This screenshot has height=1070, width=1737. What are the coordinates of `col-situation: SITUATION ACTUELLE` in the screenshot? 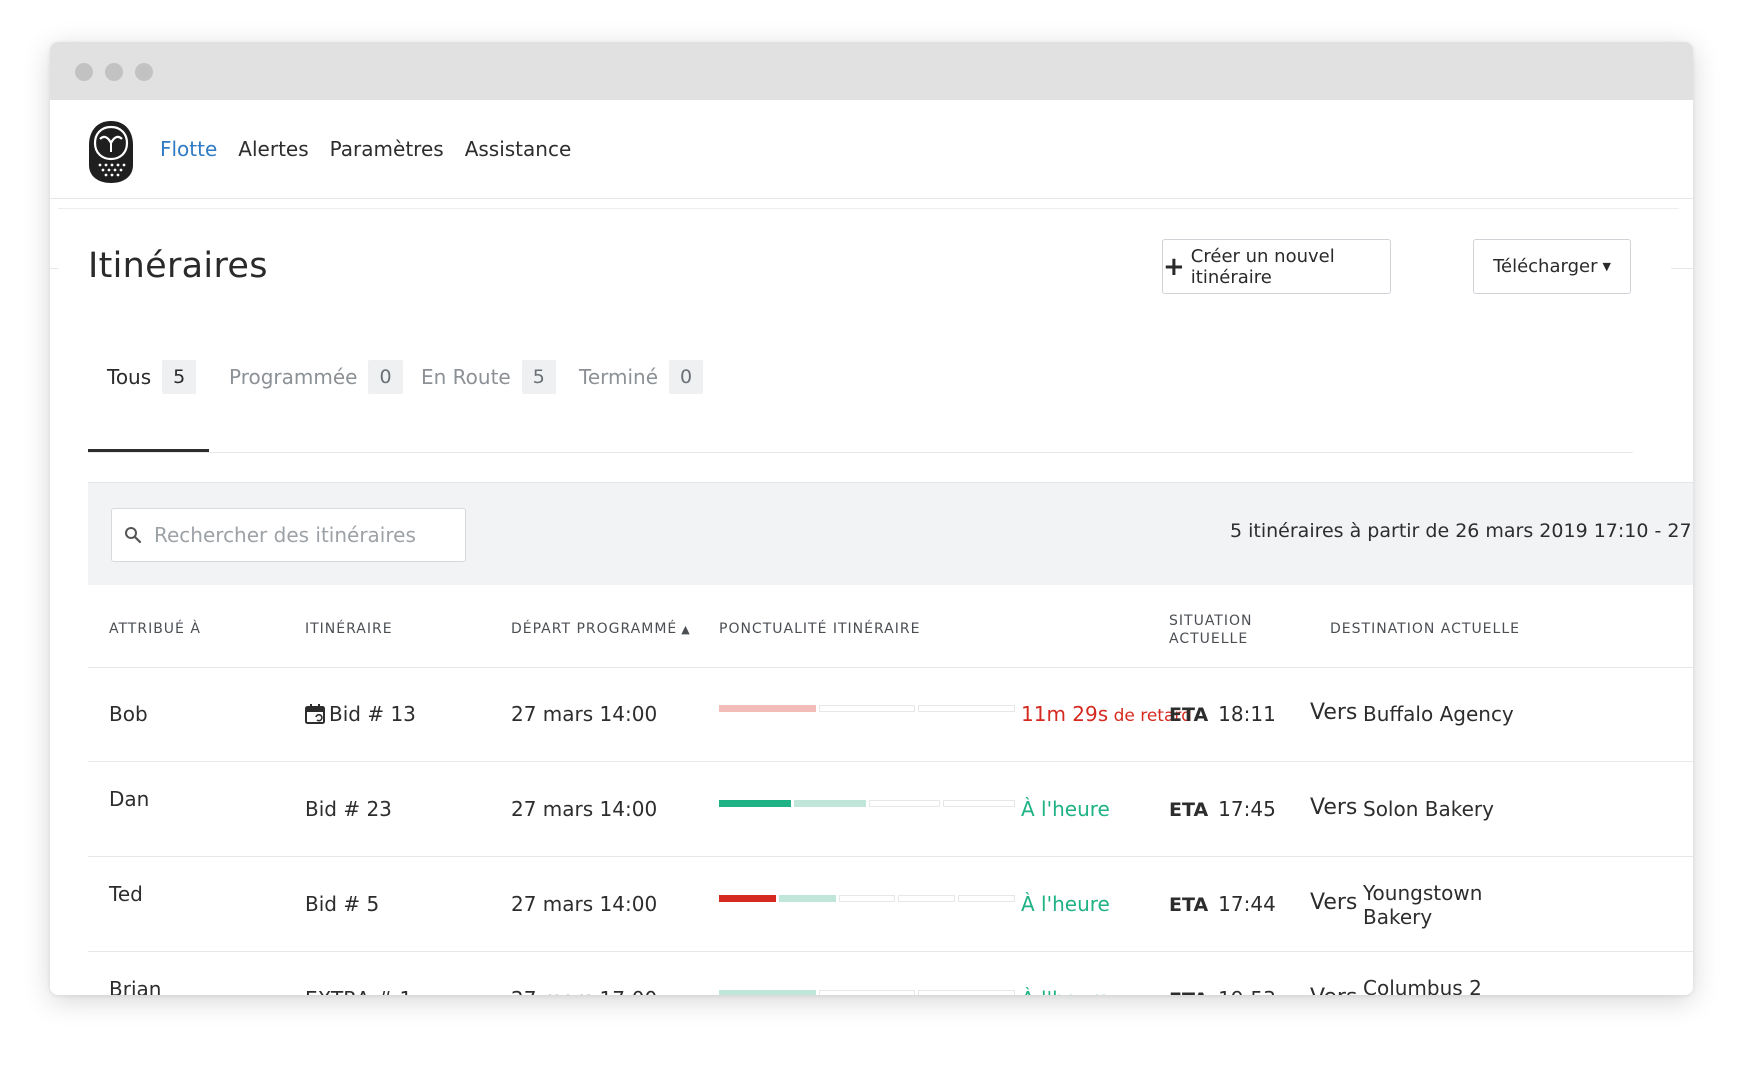 It's located at (1210, 630).